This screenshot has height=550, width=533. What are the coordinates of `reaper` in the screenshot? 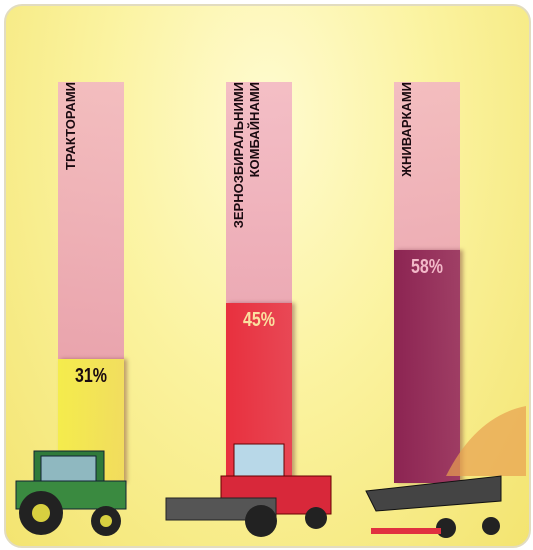 It's located at (445, 472).